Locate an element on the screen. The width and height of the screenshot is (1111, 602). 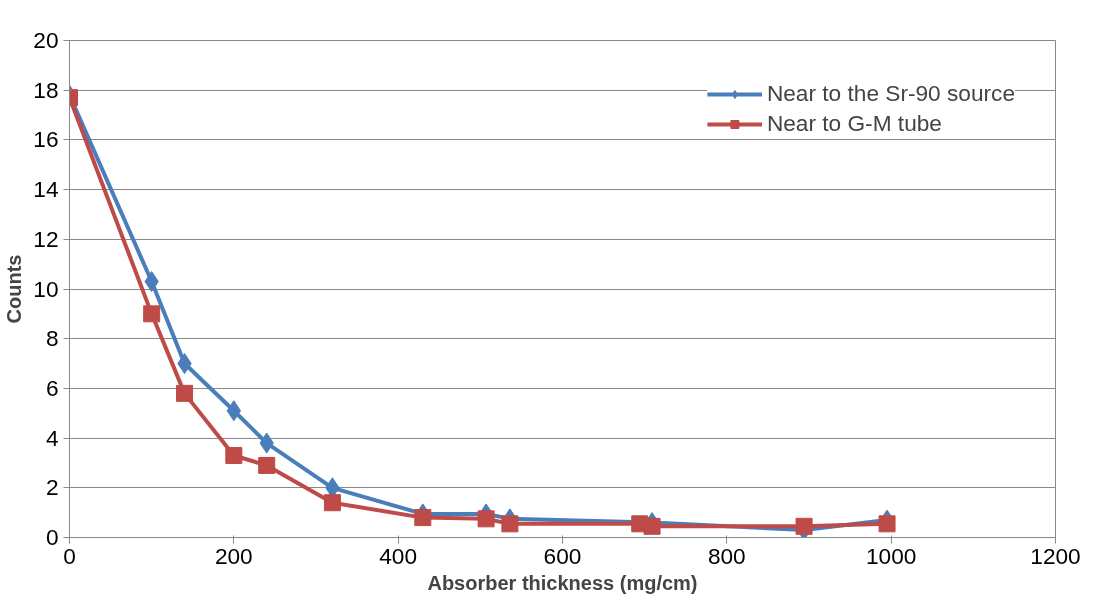
y-tick-label: 12 is located at coordinates (46, 238).